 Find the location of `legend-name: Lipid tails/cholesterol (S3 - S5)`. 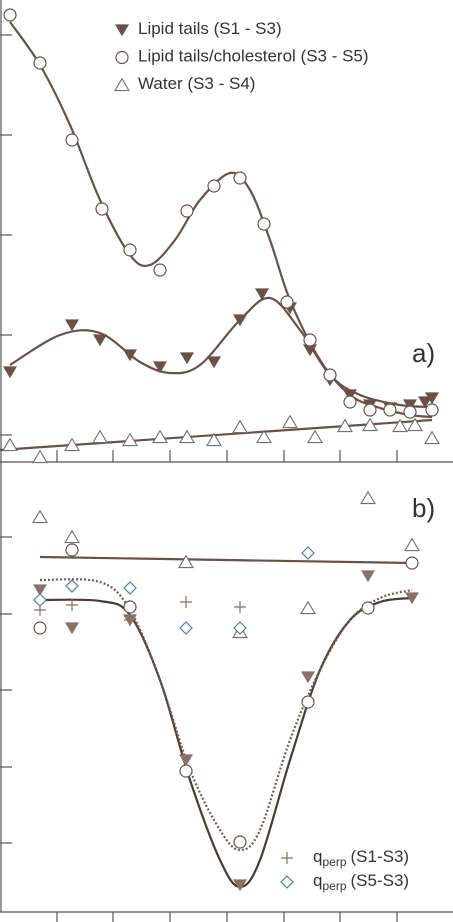

legend-name: Lipid tails/cholesterol (S3 - S5) is located at coordinates (253, 56).